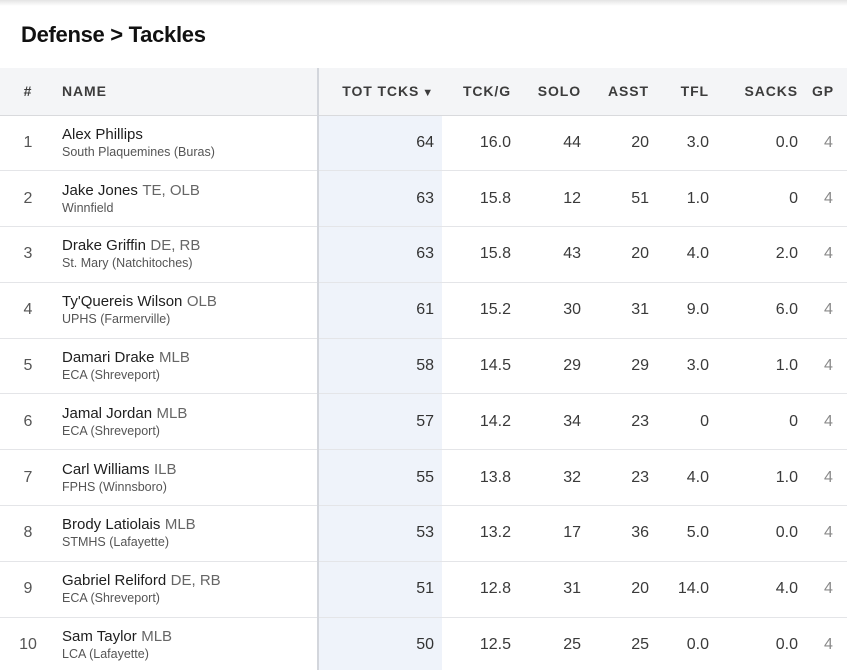 The image size is (847, 670). Describe the element at coordinates (691, 92) in the screenshot. I see `col-header-tfl: TFL` at that location.